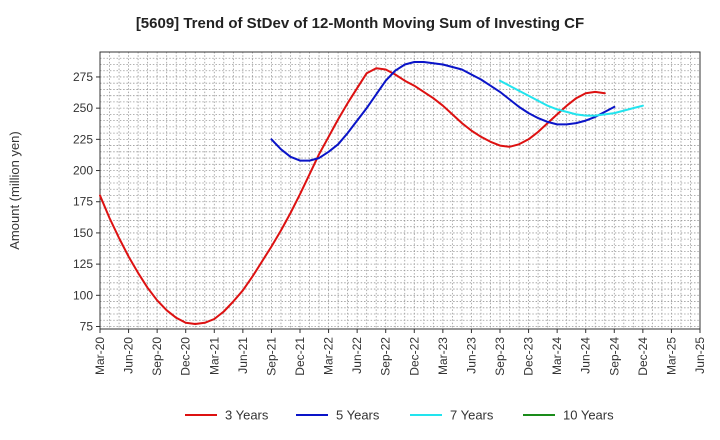 This screenshot has width=720, height=440. What do you see at coordinates (700, 355) in the screenshot?
I see `x-tick-label: Jun-25` at bounding box center [700, 355].